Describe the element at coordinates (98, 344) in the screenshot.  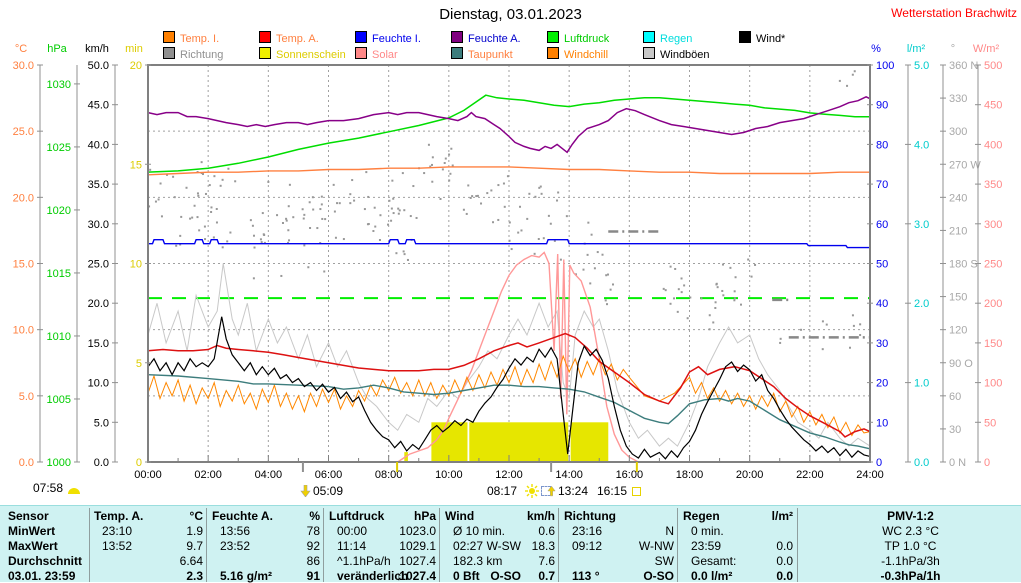
I see `svg-text: 15.0` at that location.